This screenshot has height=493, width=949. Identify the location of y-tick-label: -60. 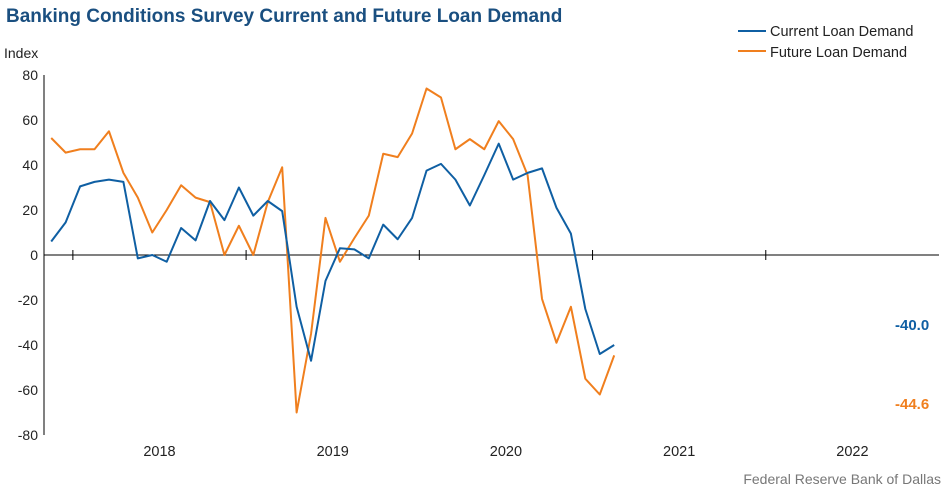
(28, 390).